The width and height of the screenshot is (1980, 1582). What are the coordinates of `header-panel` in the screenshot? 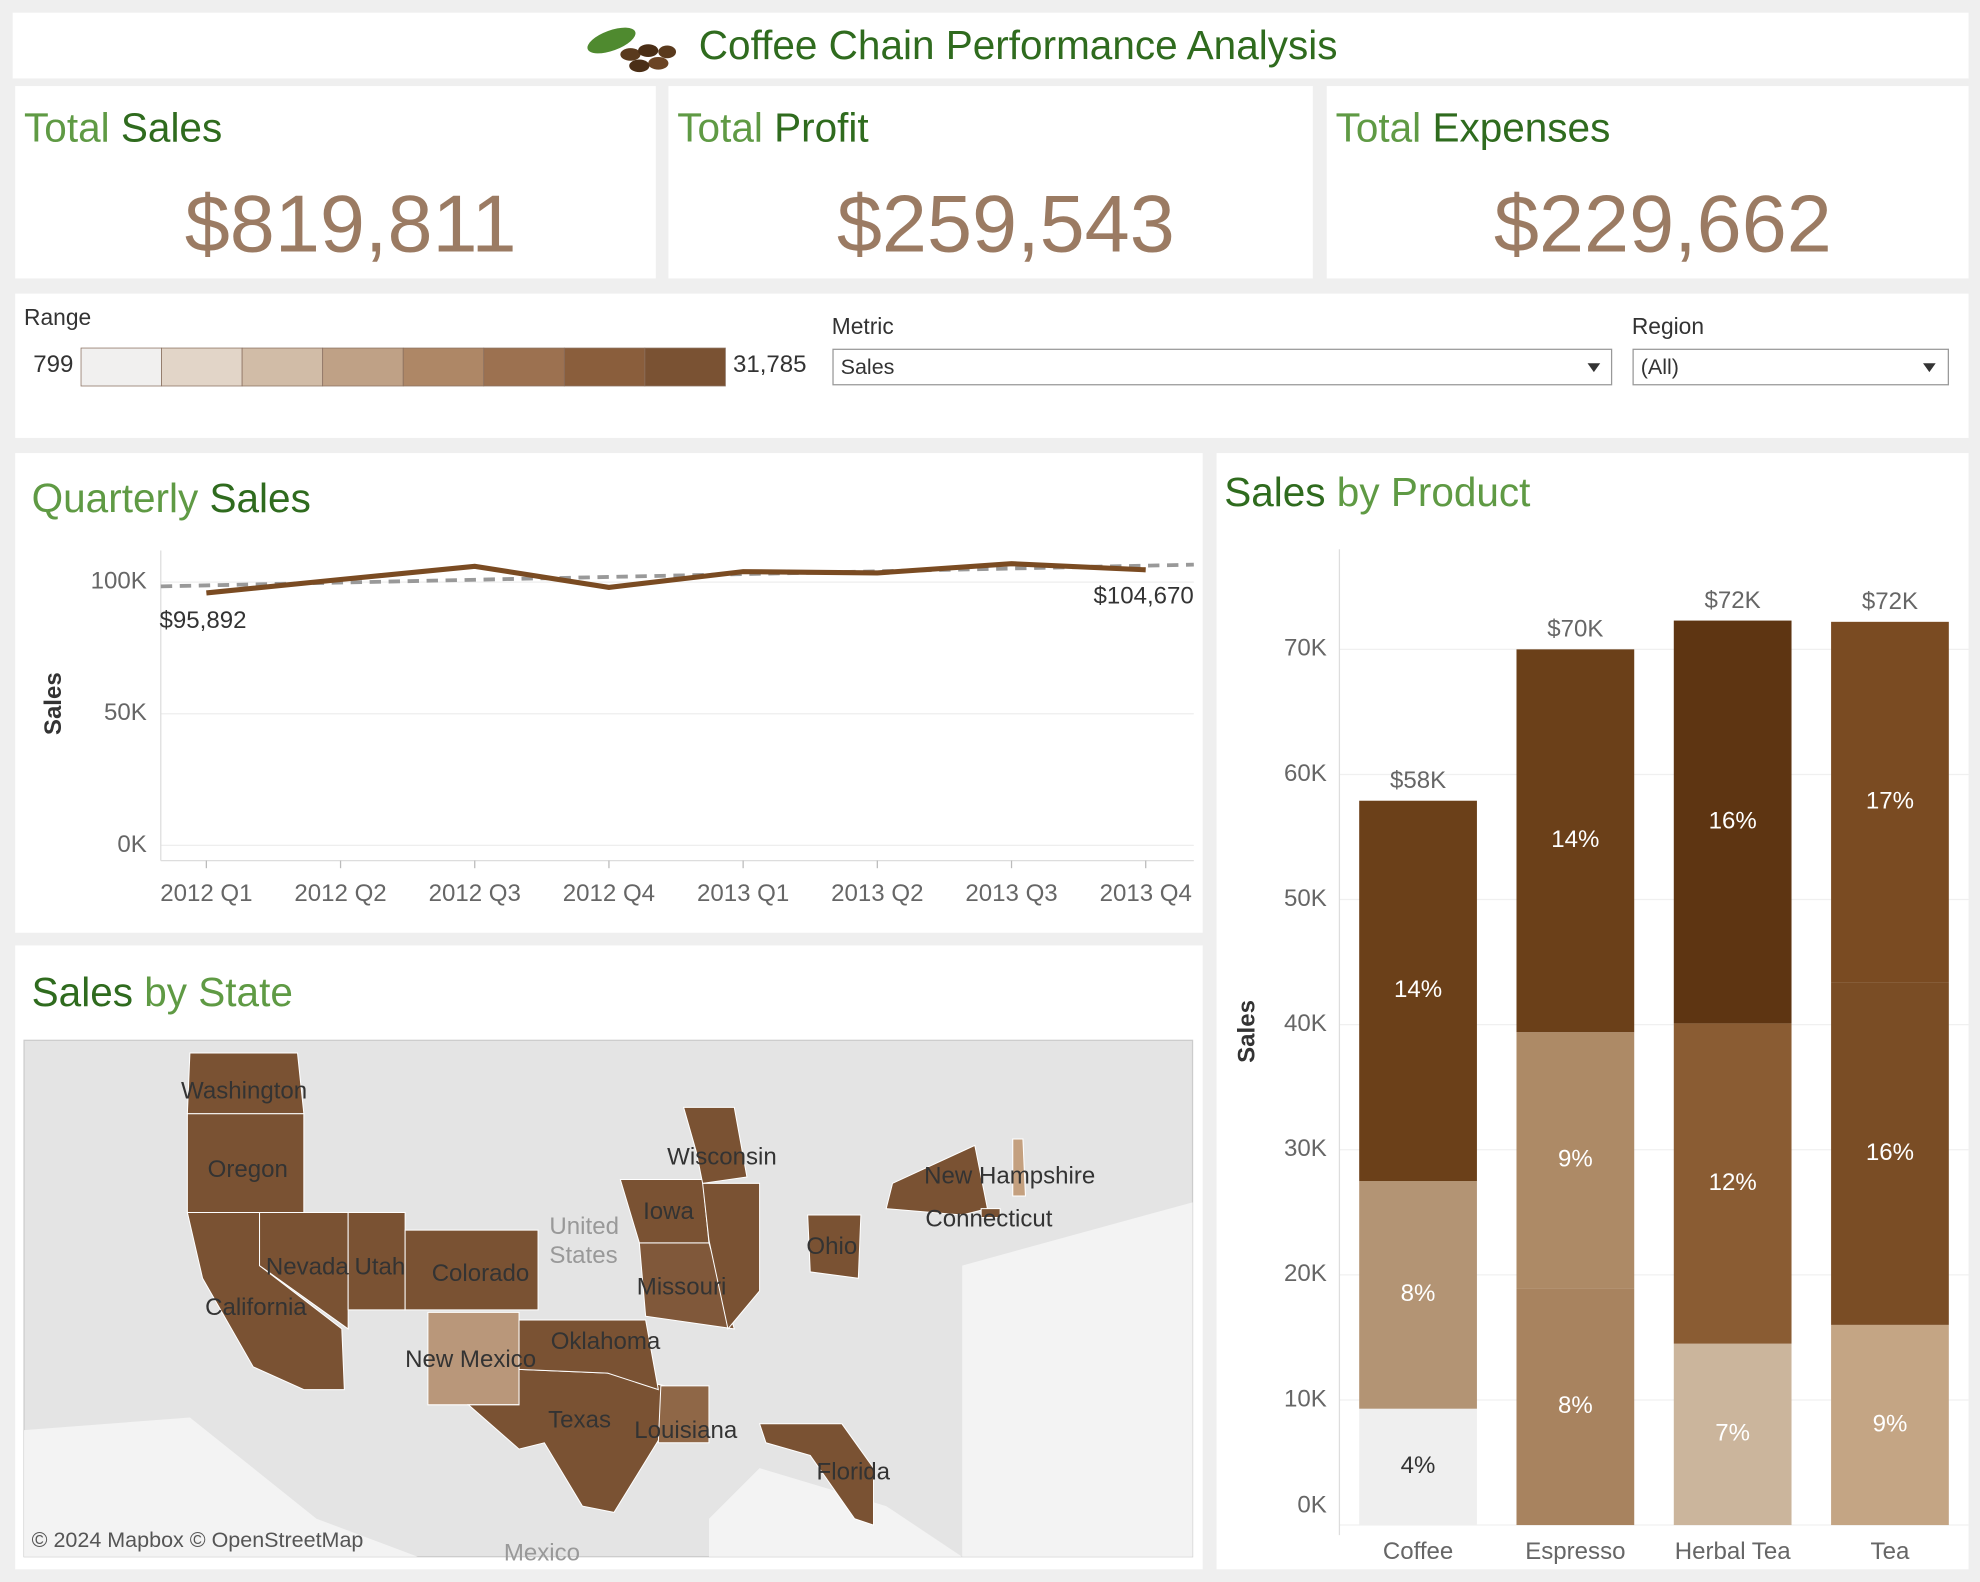 It's located at (990, 45).